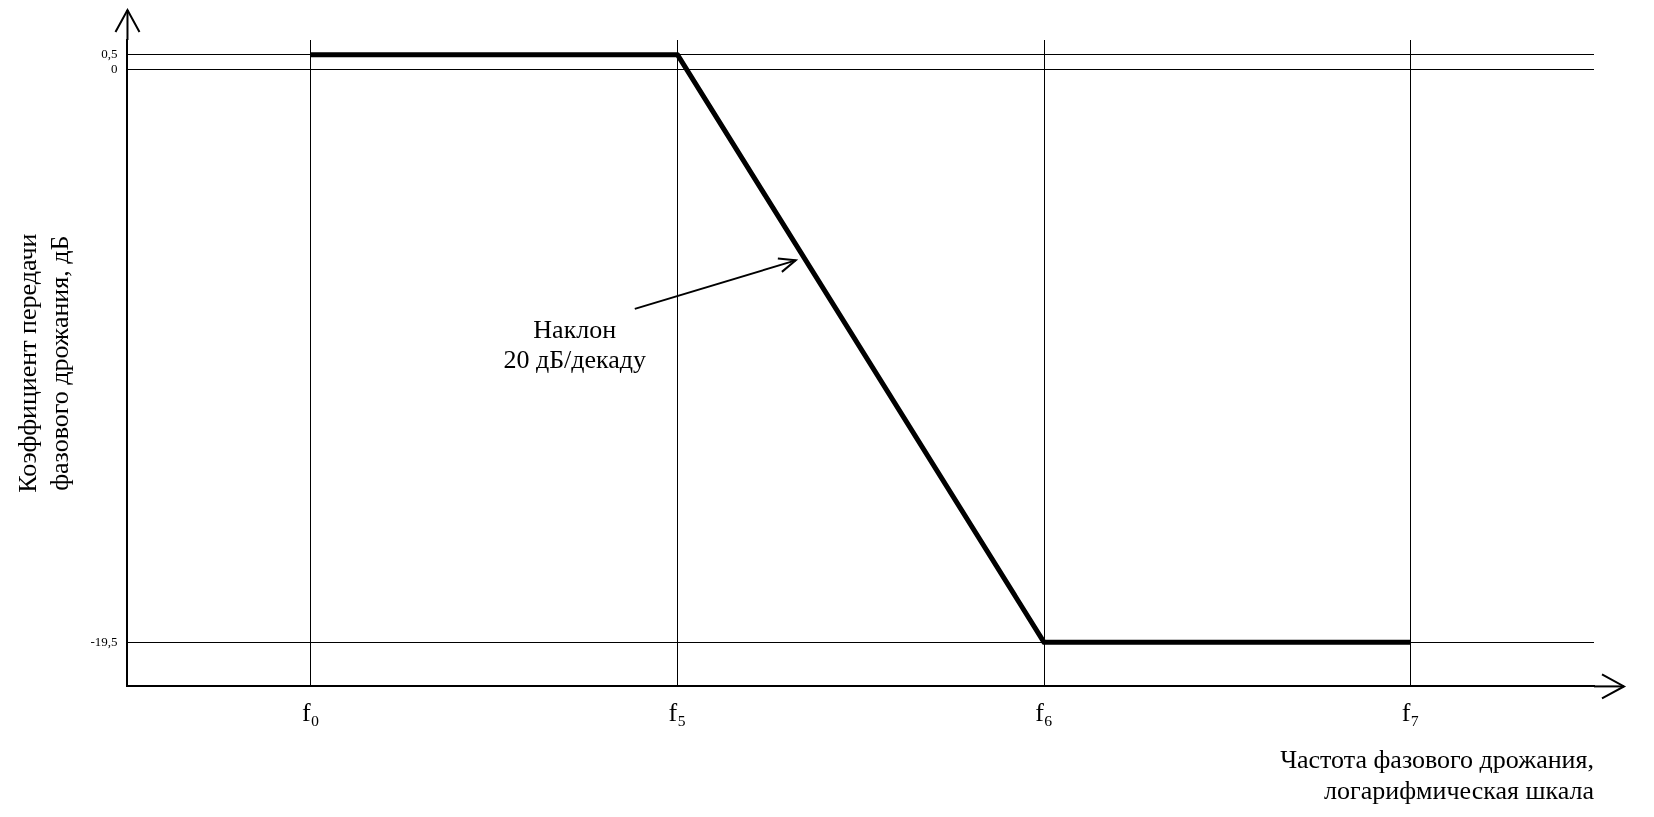  I want to click on x-tick-label: f₅, so click(677, 712).